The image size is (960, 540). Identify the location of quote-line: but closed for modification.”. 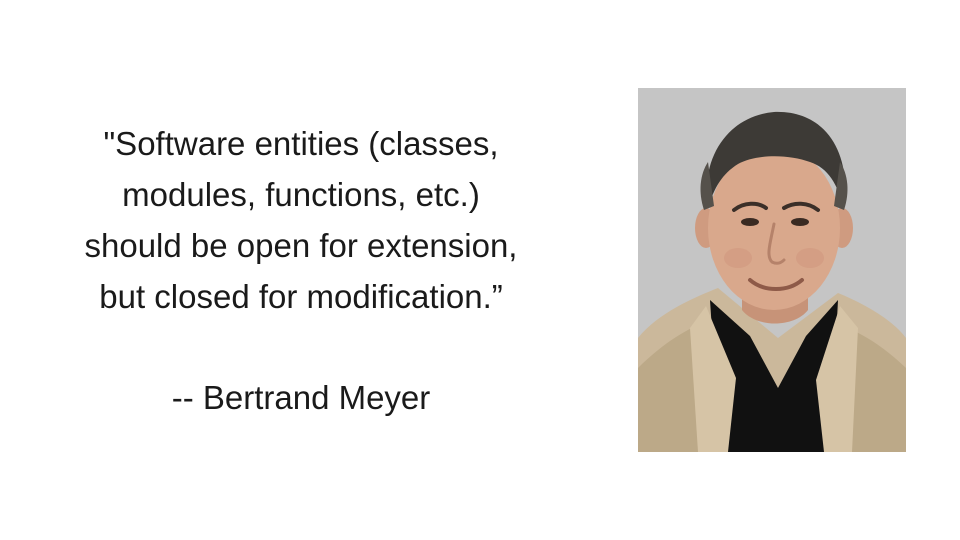
(301, 296).